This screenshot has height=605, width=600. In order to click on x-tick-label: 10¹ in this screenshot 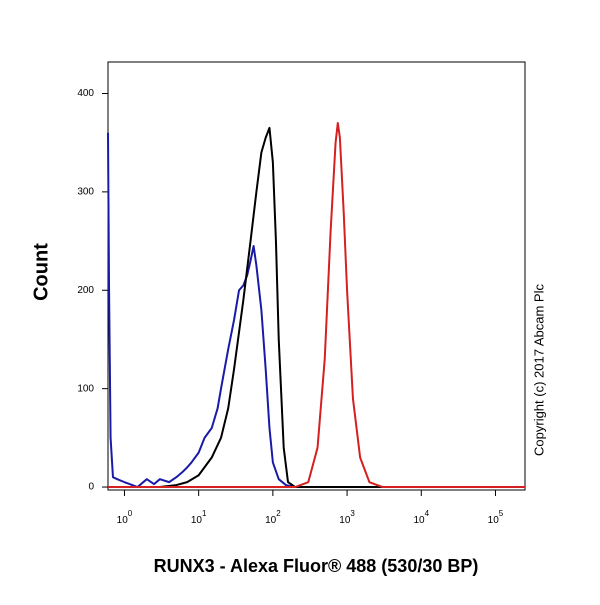, I will do `click(199, 517)`.